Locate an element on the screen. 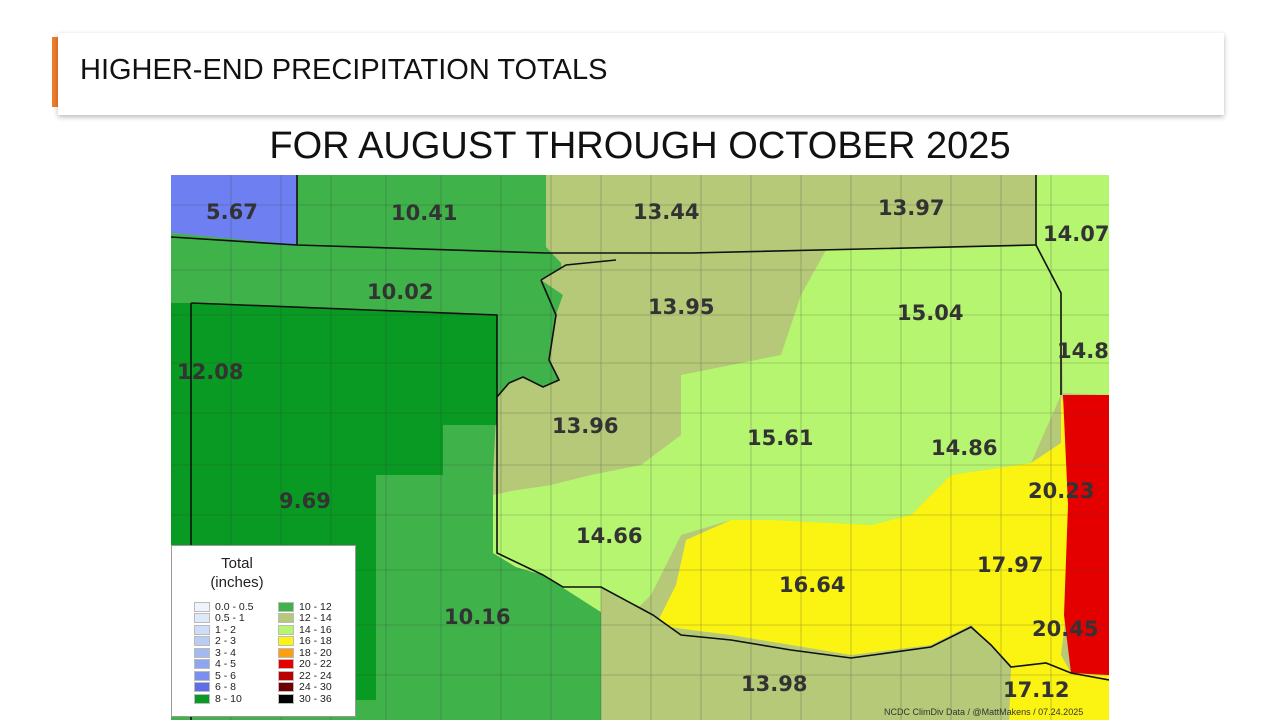  legend-item: 24 - 30 is located at coordinates (305, 687).